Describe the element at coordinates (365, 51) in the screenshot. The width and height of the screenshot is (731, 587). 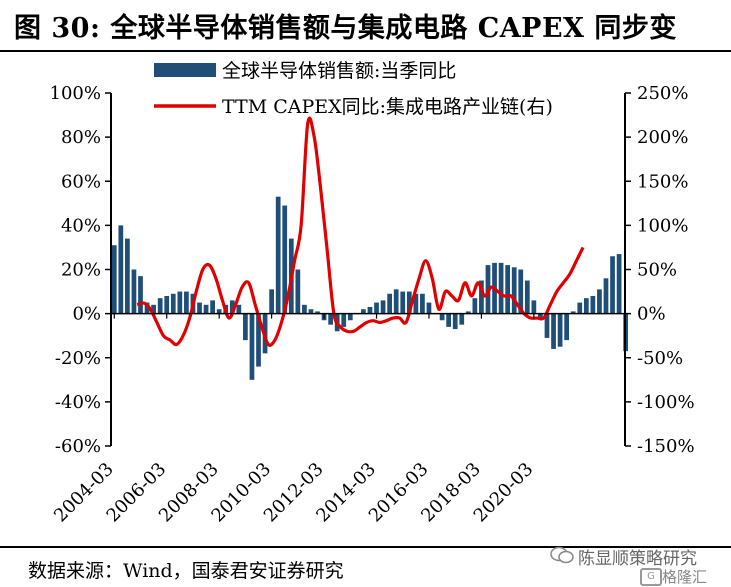
I see `title-rule` at that location.